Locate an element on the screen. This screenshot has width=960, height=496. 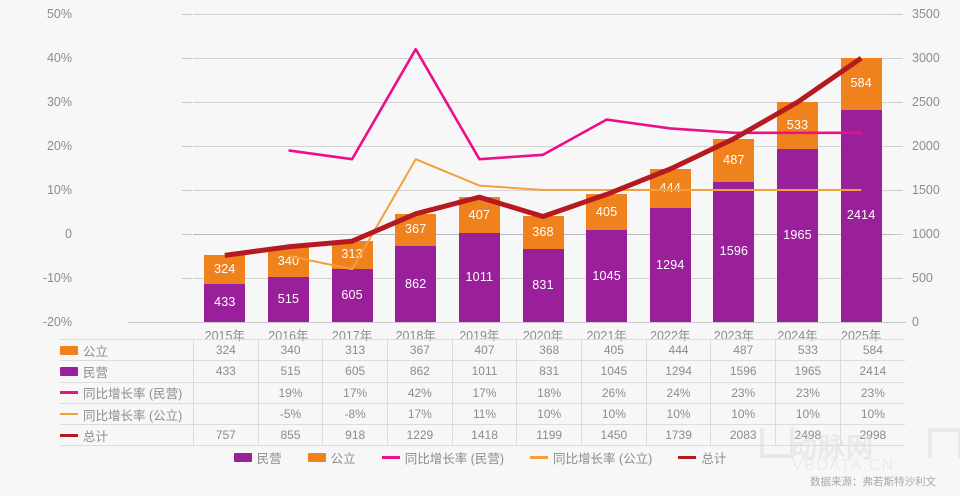
bar-segment-public: 368 is located at coordinates (543, 232).